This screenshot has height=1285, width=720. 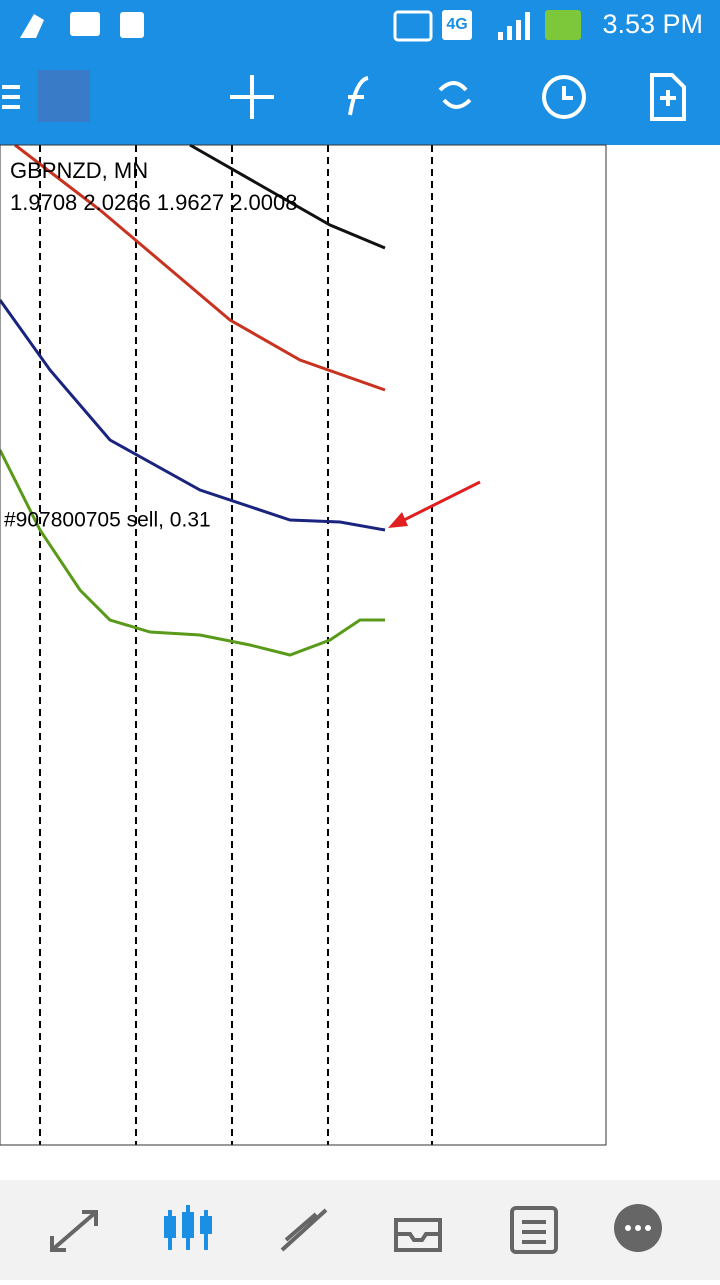 I want to click on arrow-head, so click(x=398, y=520).